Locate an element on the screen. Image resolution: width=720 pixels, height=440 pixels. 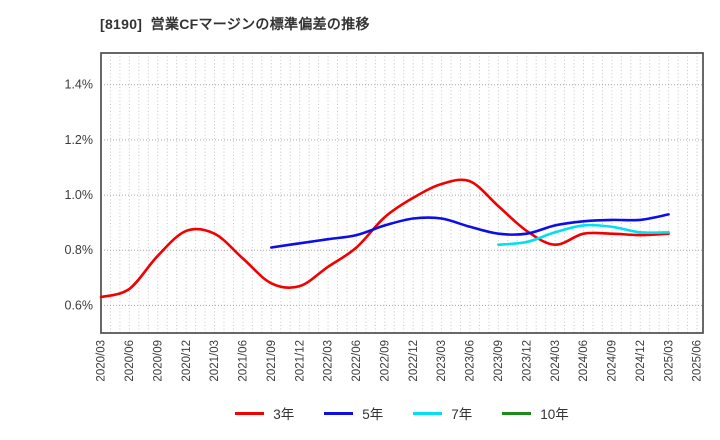
legend-label-7y: 7年 is located at coordinates (462, 414).